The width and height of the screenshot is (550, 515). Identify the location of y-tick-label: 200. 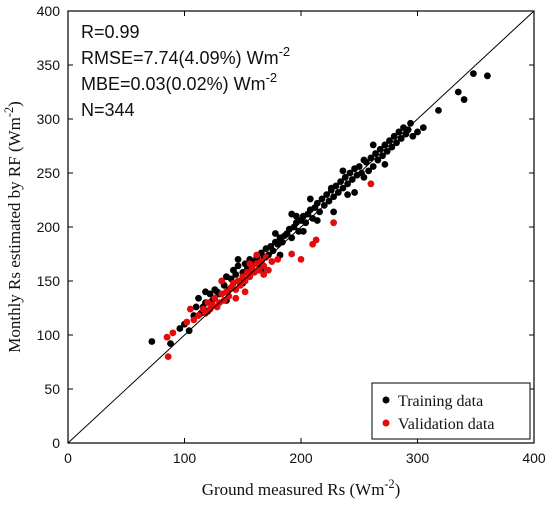
(49, 227).